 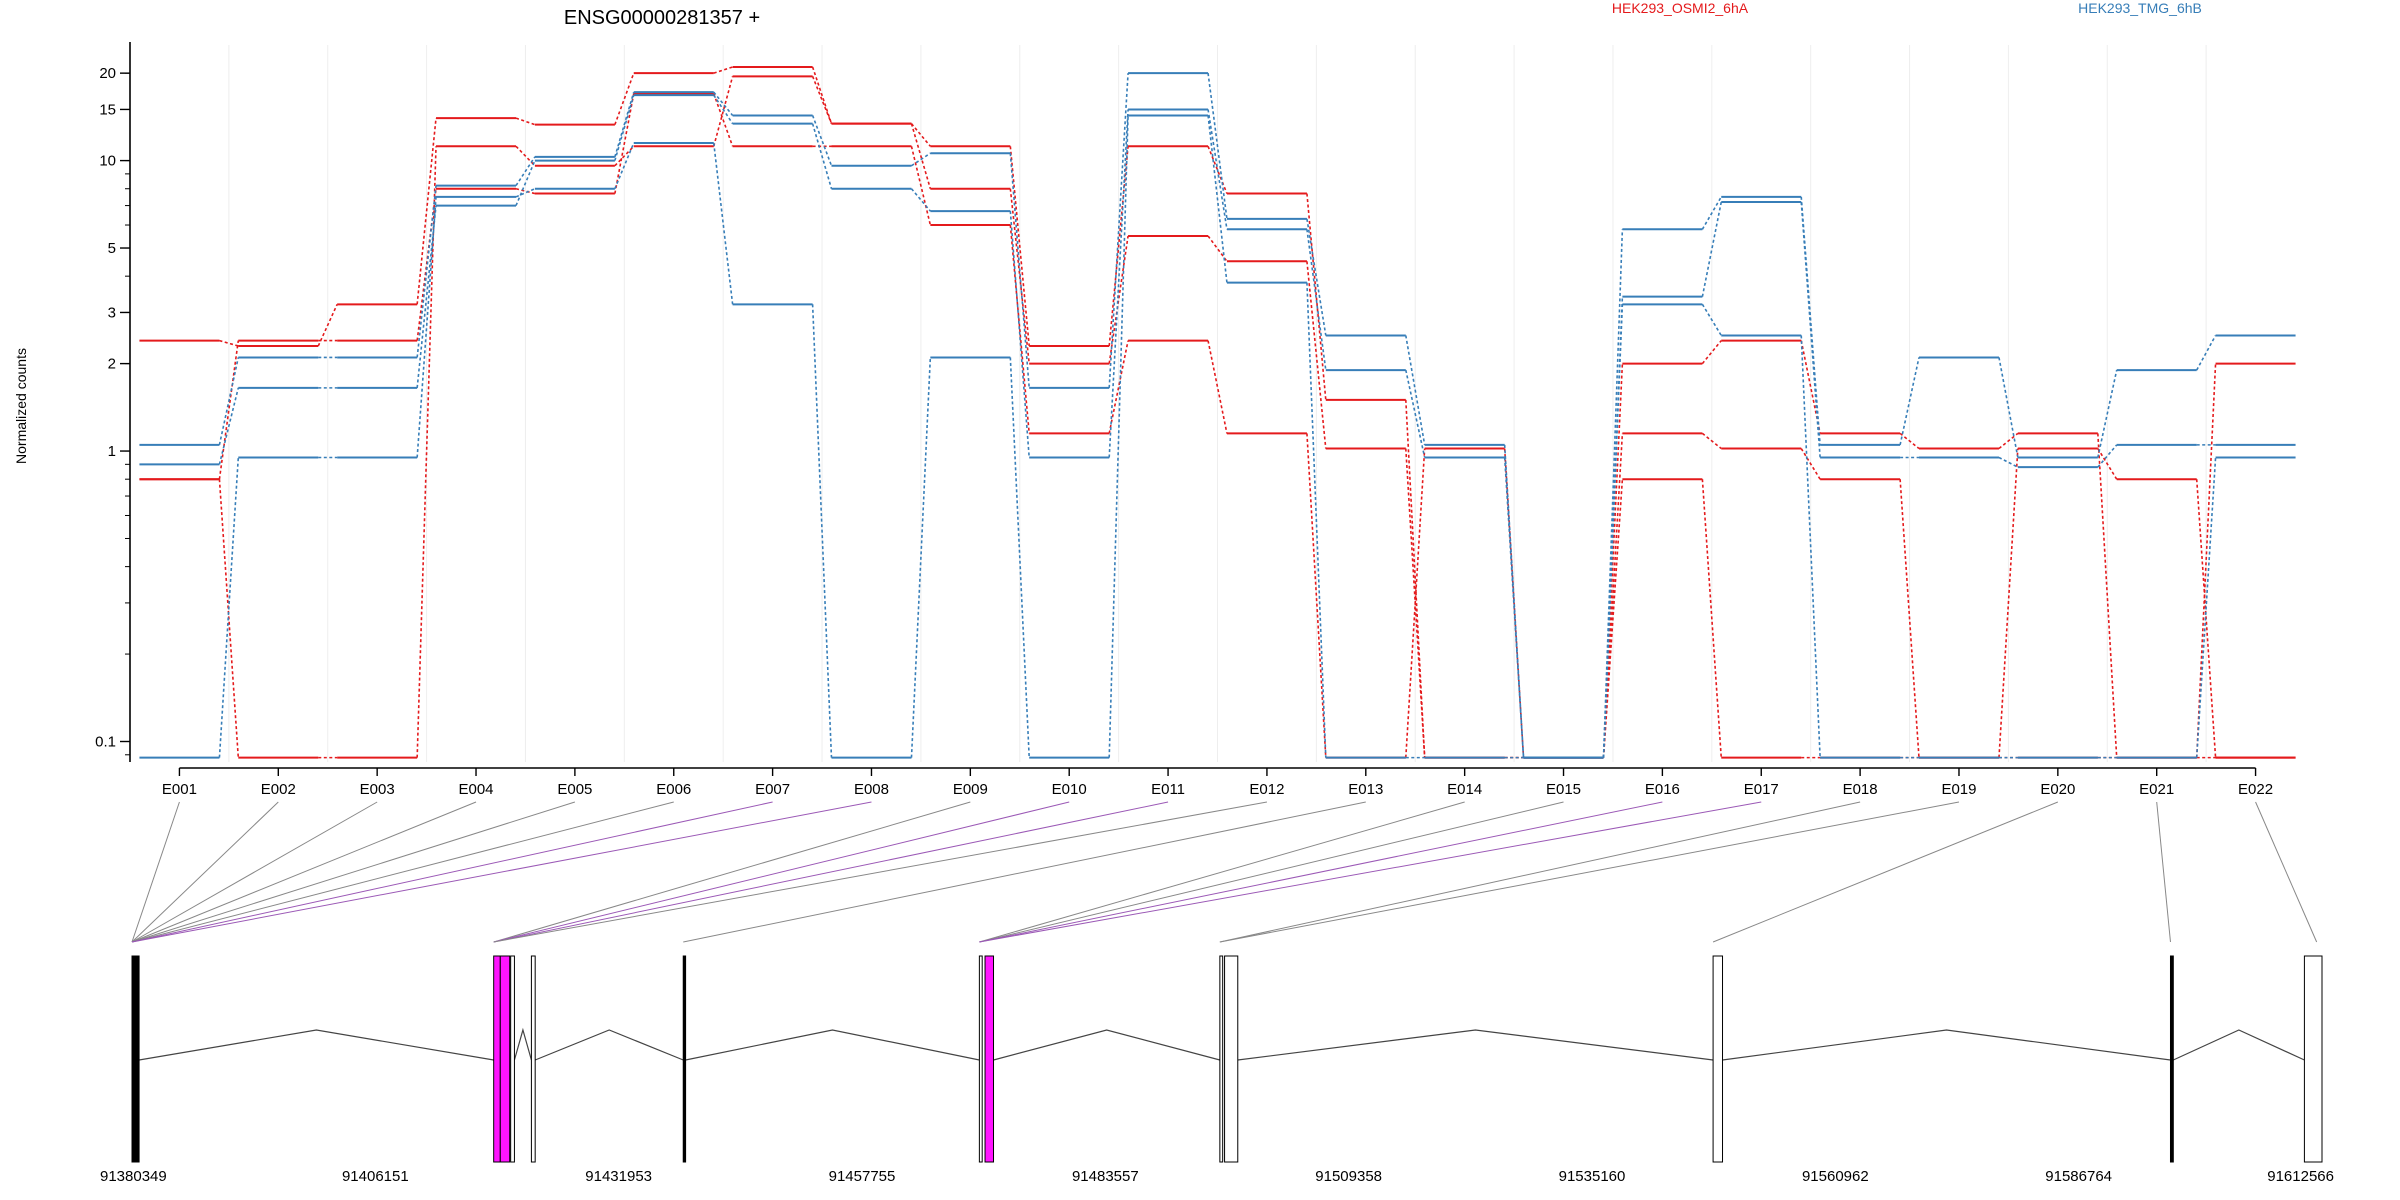 What do you see at coordinates (107, 161) in the screenshot?
I see `y-tick-label: 10` at bounding box center [107, 161].